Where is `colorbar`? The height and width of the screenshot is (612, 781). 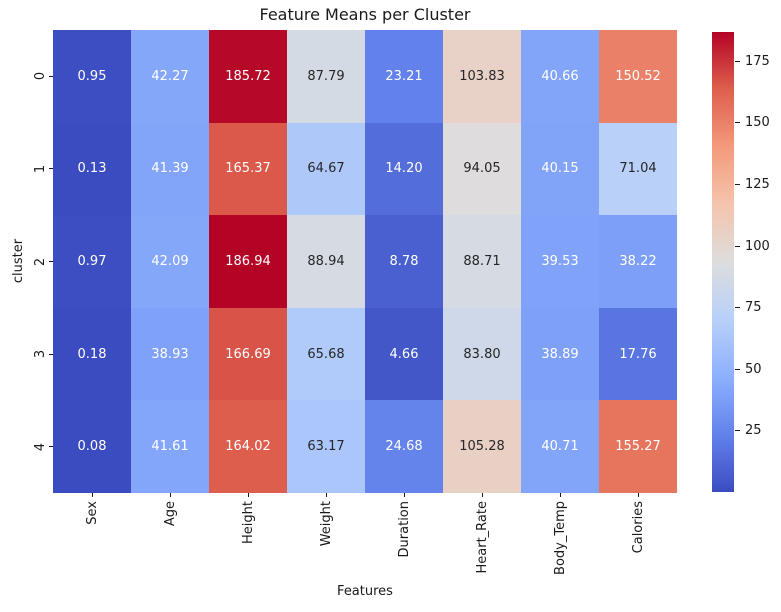
colorbar is located at coordinates (723, 262).